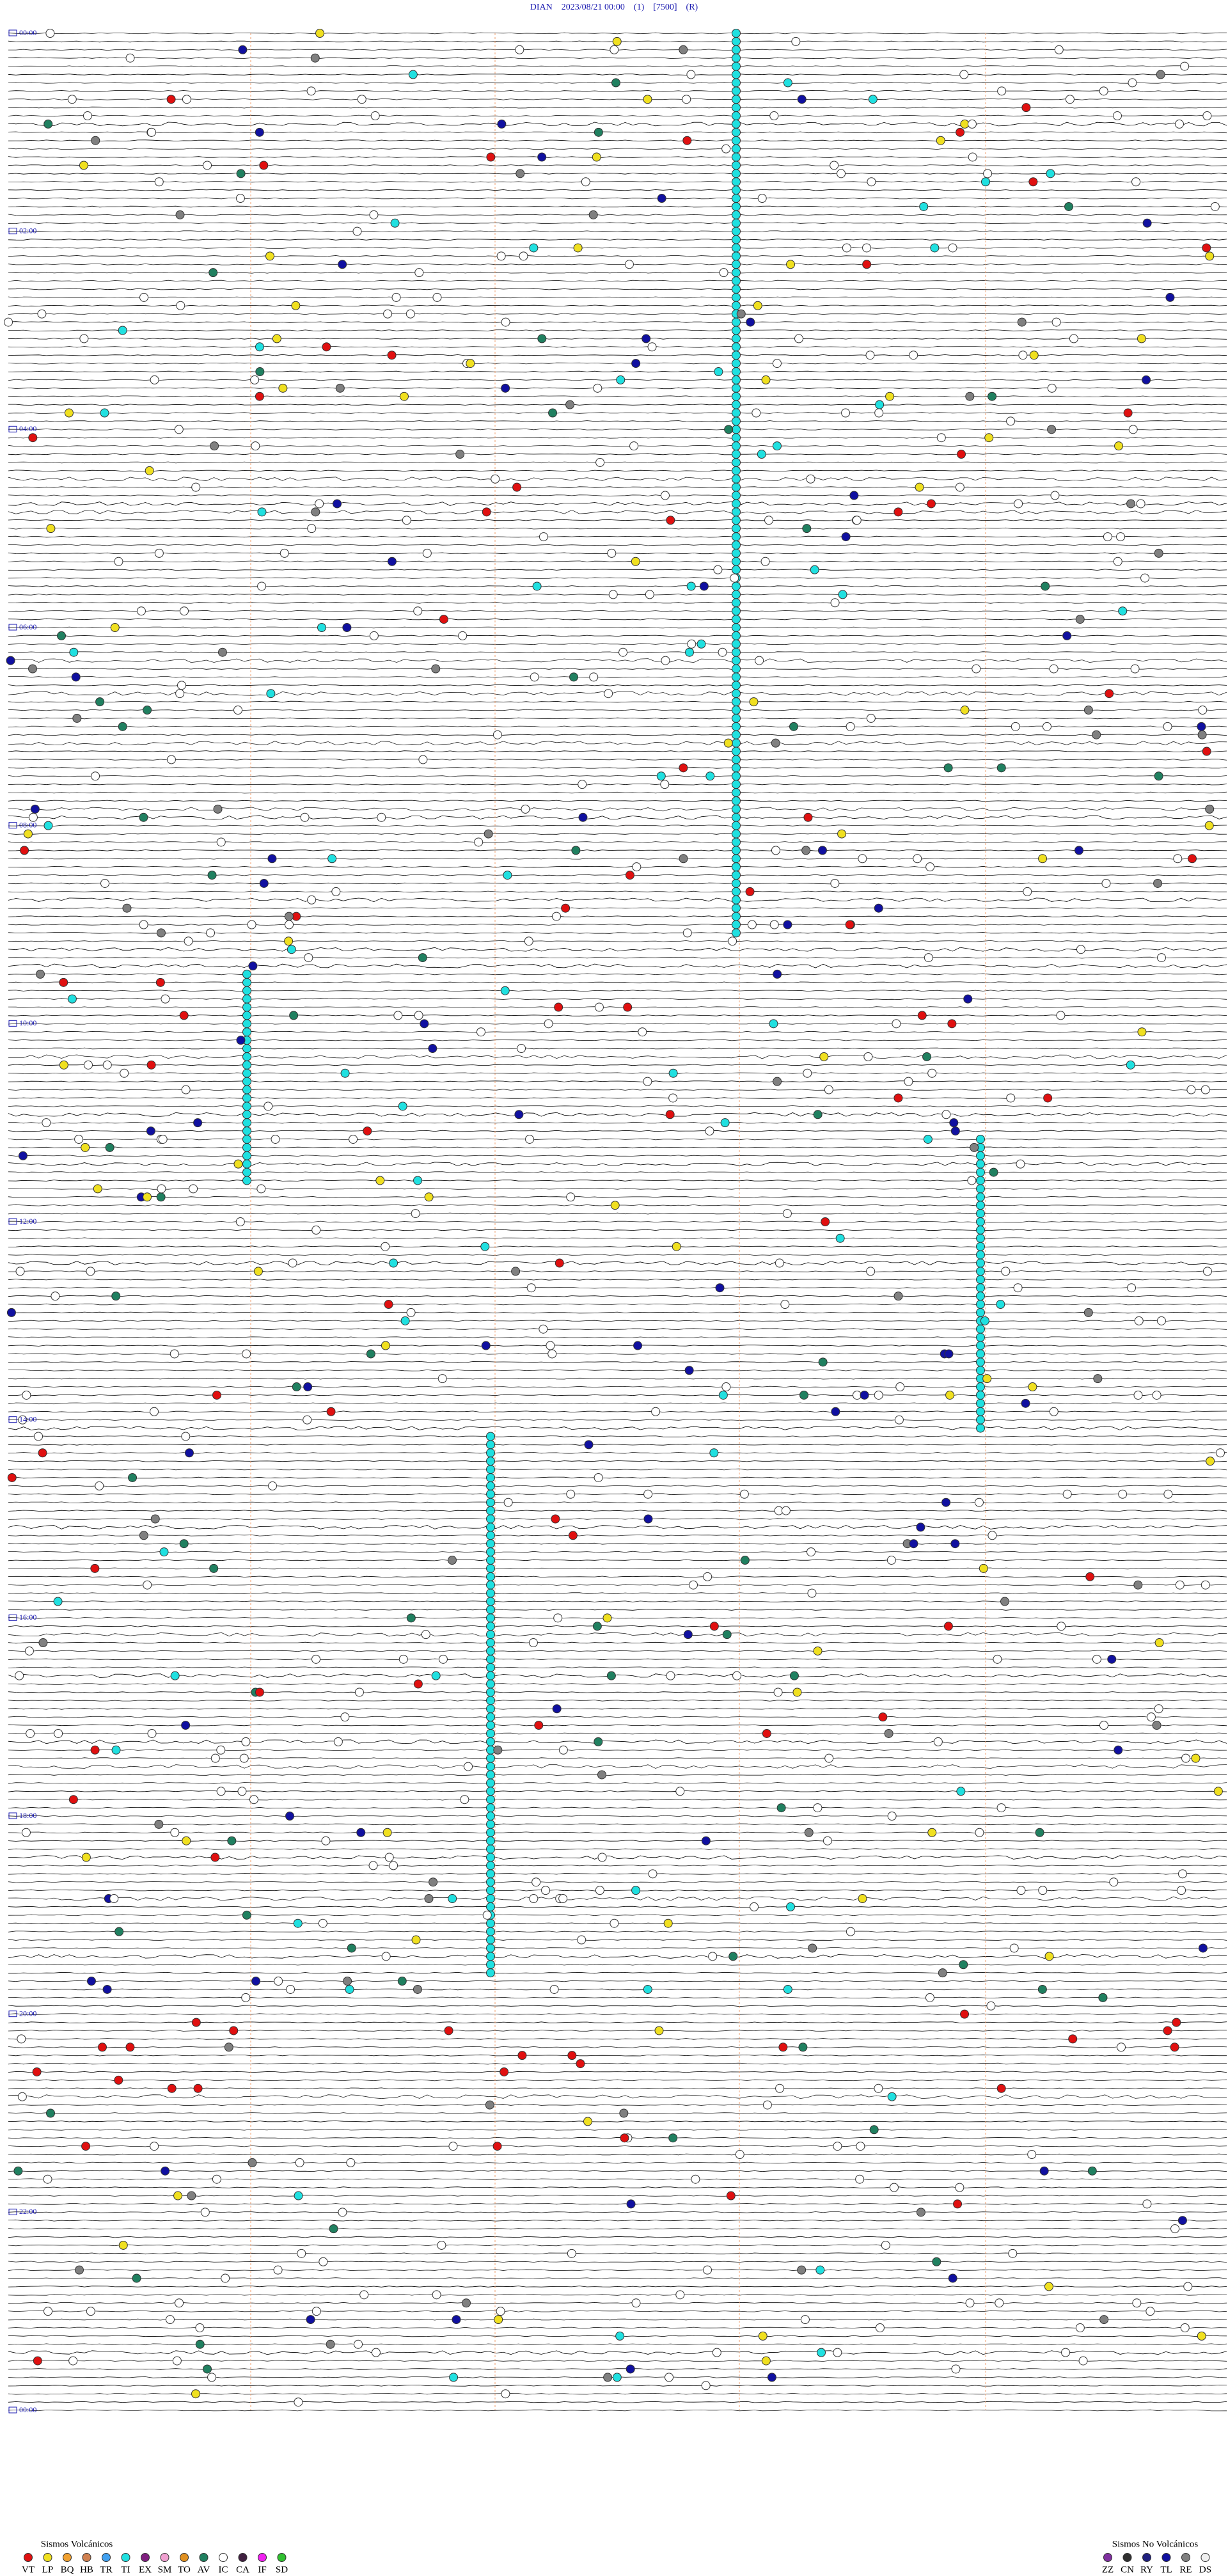 The width and height of the screenshot is (1228, 2576). Describe the element at coordinates (12, 1221) in the screenshot. I see `time-box` at that location.